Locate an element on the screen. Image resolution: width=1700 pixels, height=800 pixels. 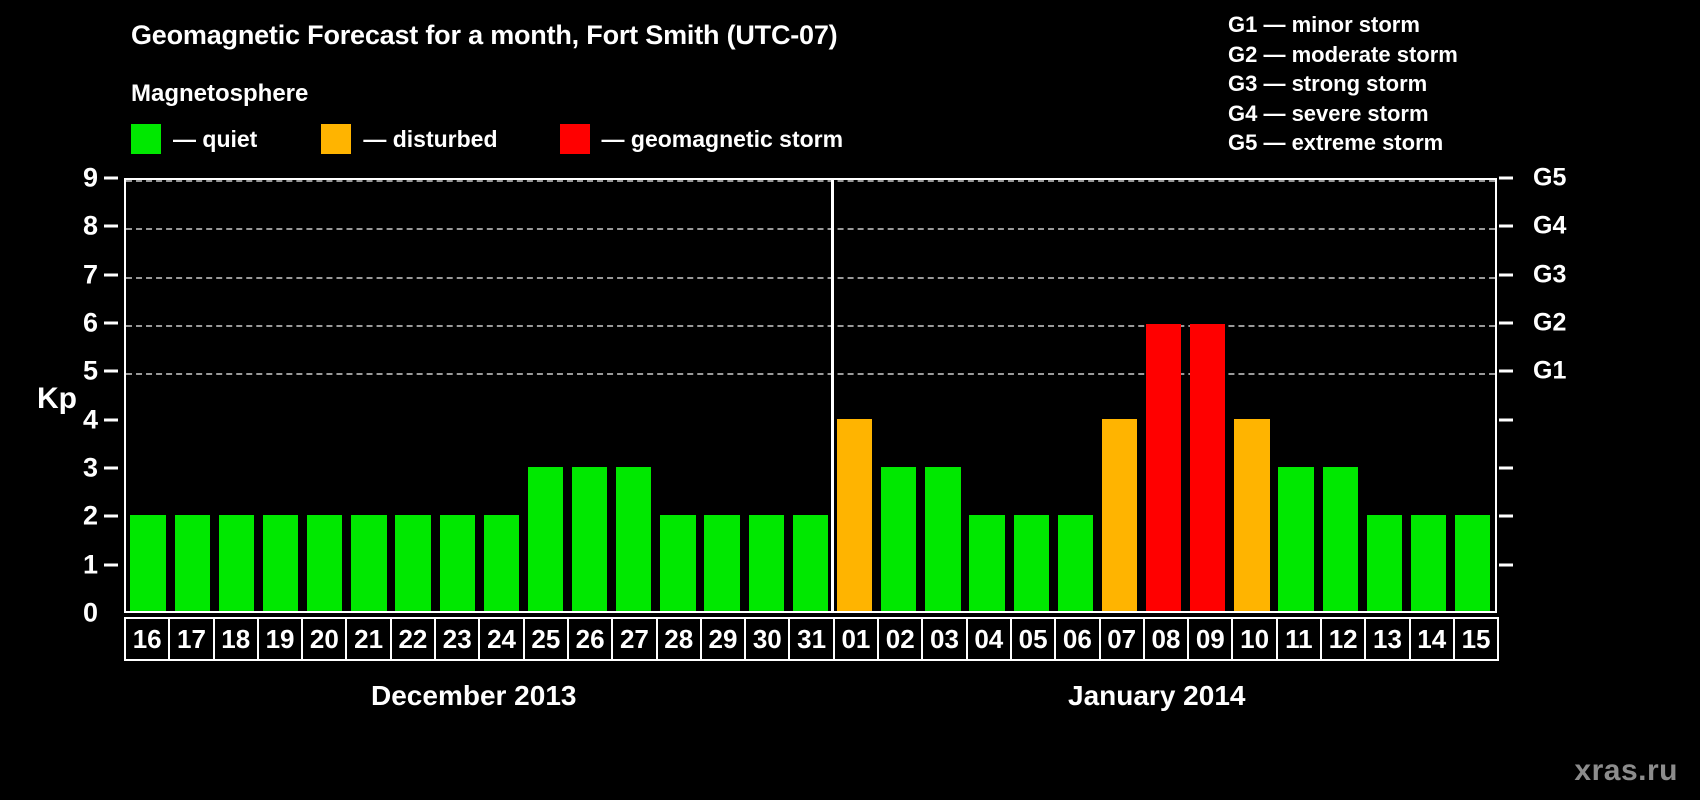
bar-19-kp2 is located at coordinates (280, 563).